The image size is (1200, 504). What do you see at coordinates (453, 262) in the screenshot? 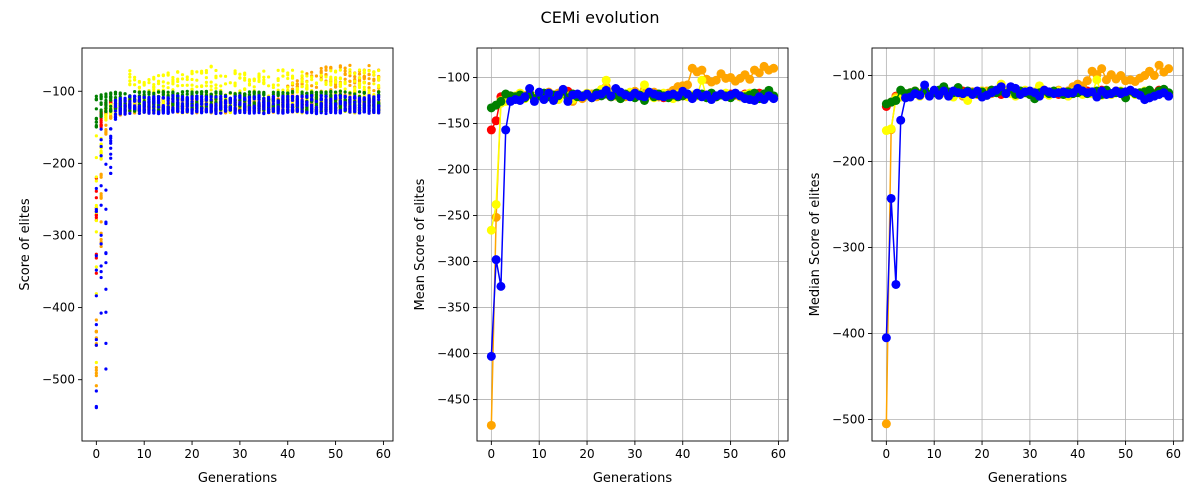
I see `y-tick-label: −300` at bounding box center [453, 262].